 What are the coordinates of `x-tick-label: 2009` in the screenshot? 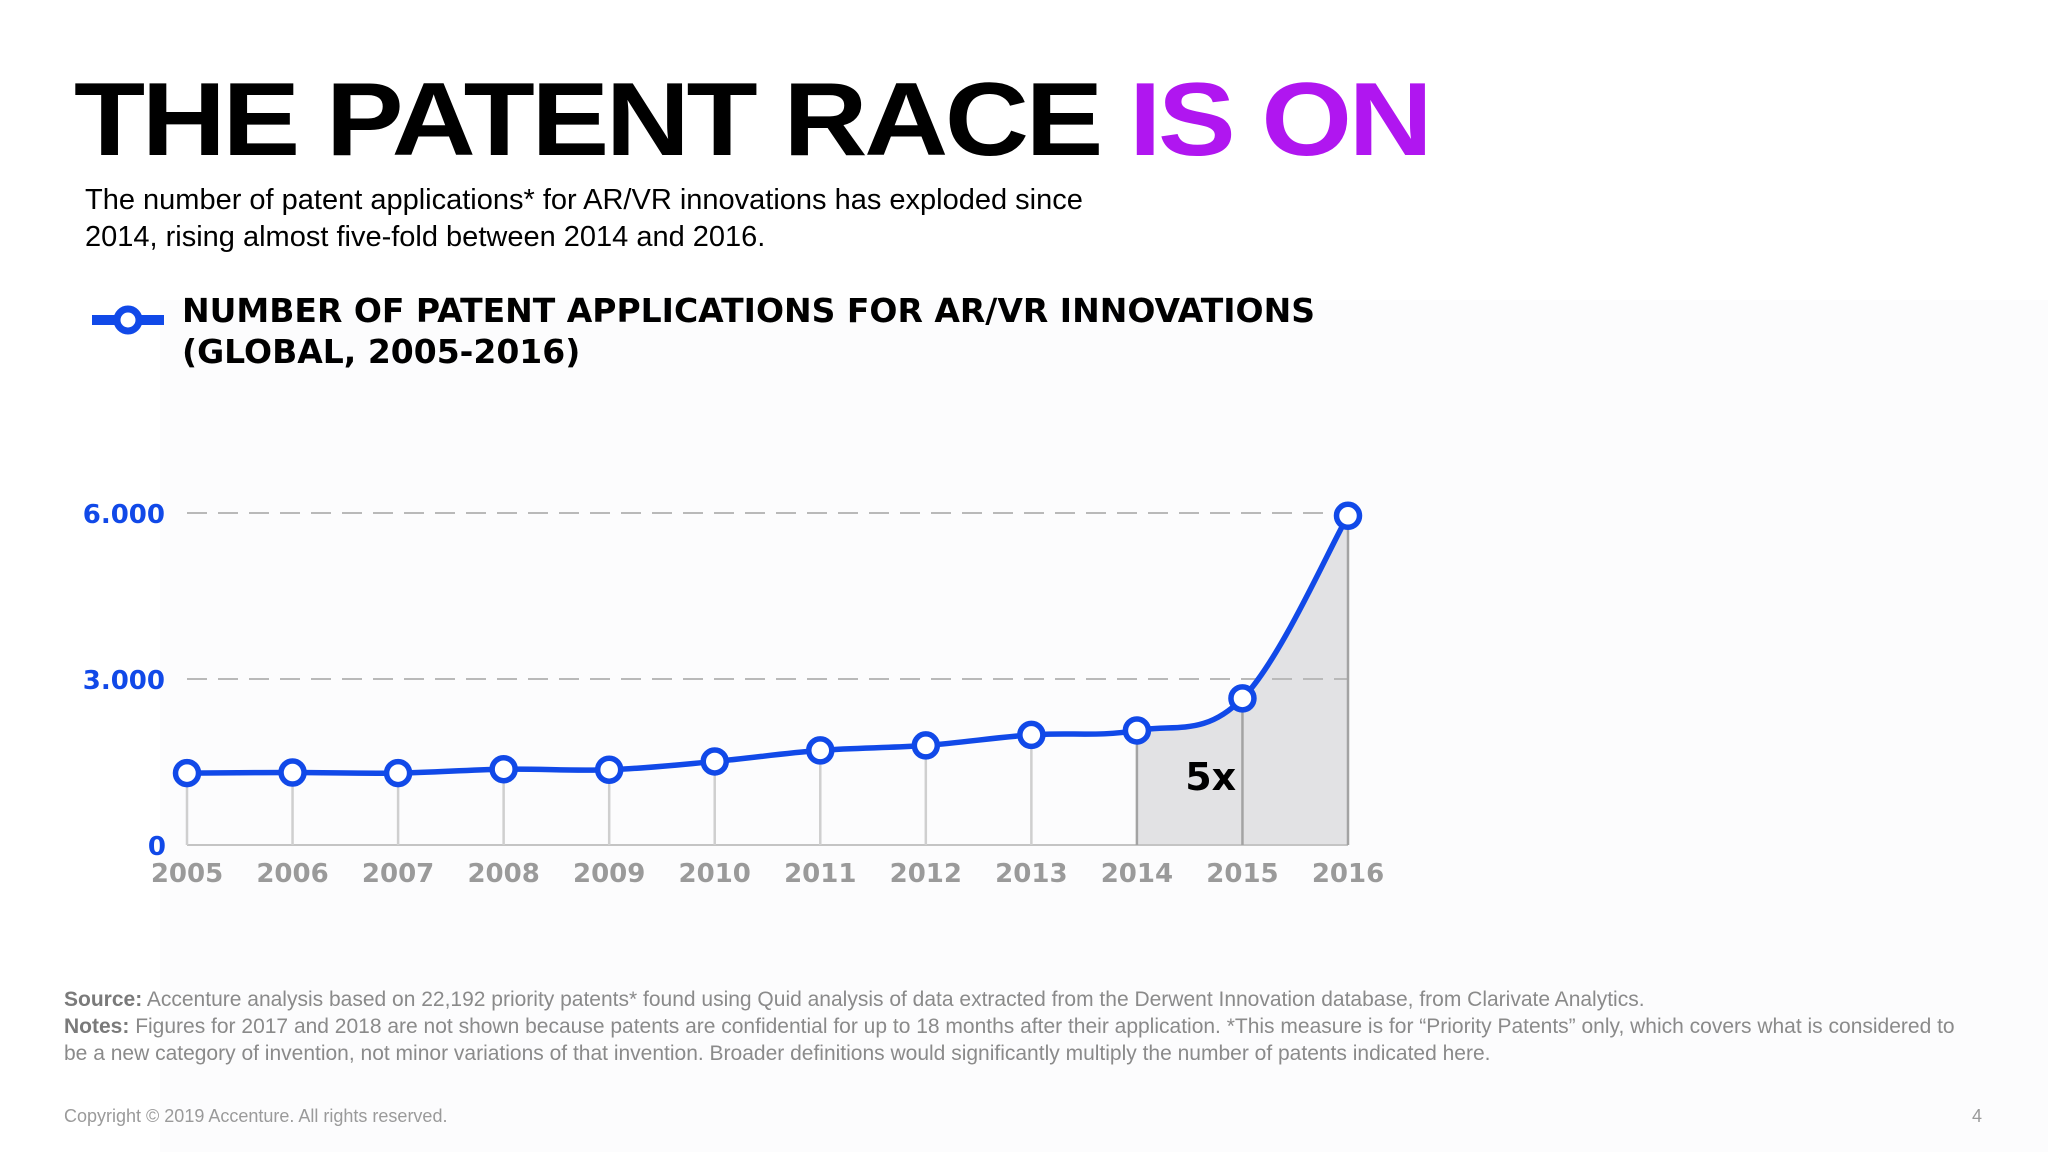 It's located at (609, 874).